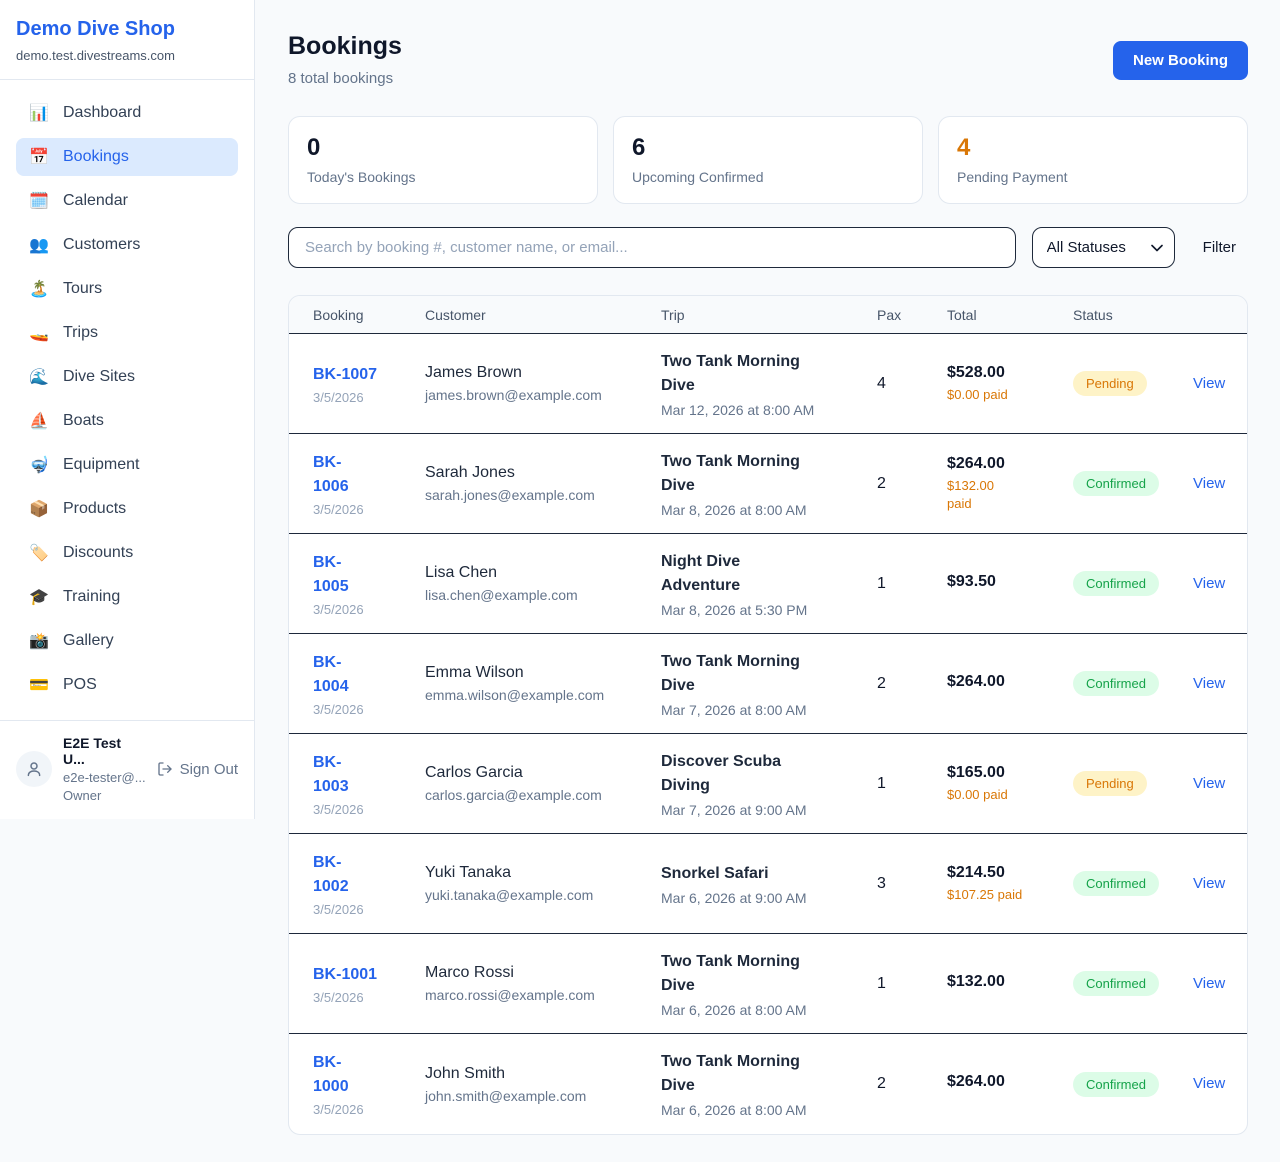 The image size is (1280, 1162). What do you see at coordinates (127, 421) in the screenshot?
I see `sidebar-item-boats: ⛵ Boats` at bounding box center [127, 421].